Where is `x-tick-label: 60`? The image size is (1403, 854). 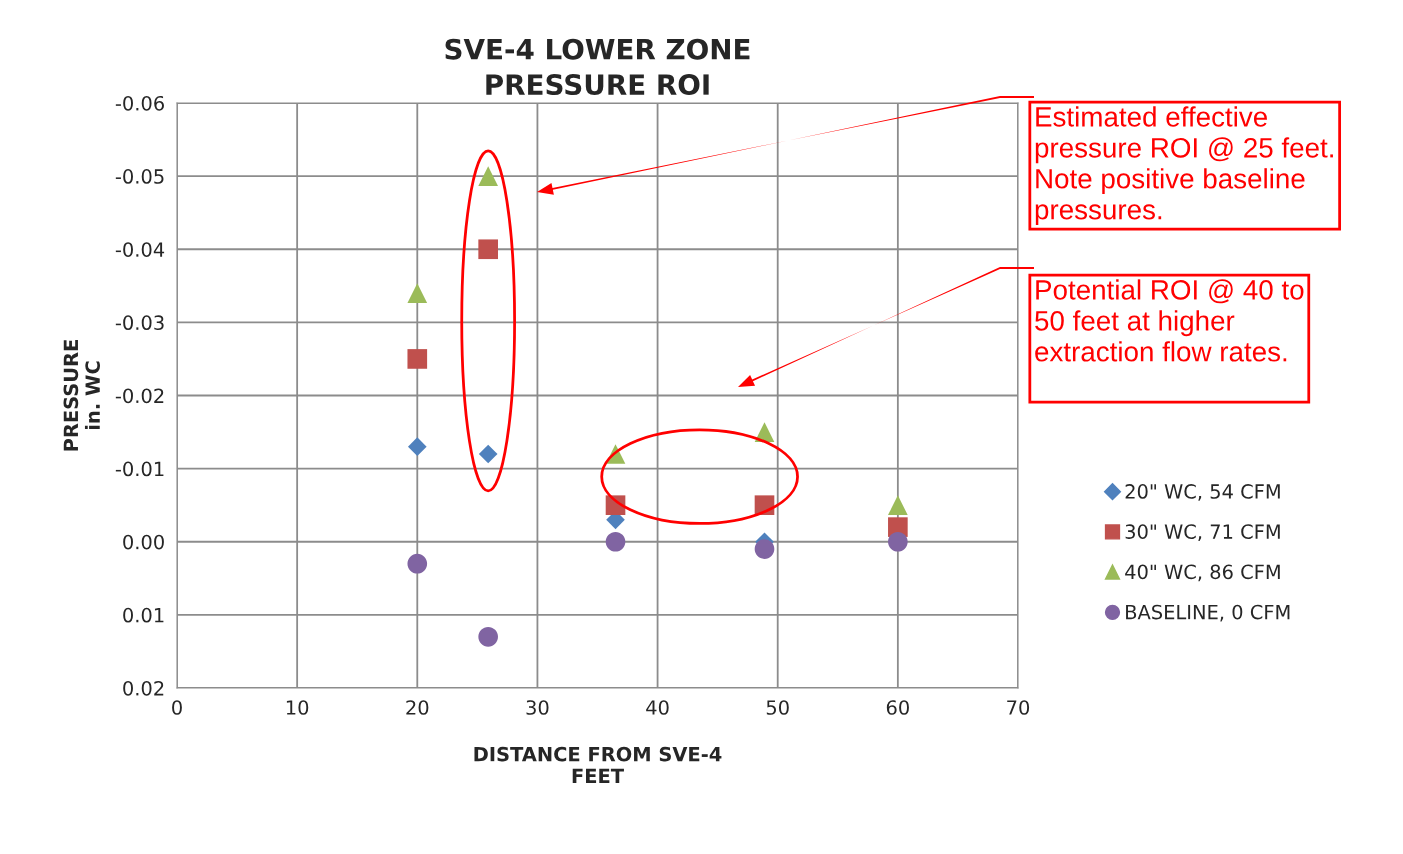
x-tick-label: 60 is located at coordinates (897, 707).